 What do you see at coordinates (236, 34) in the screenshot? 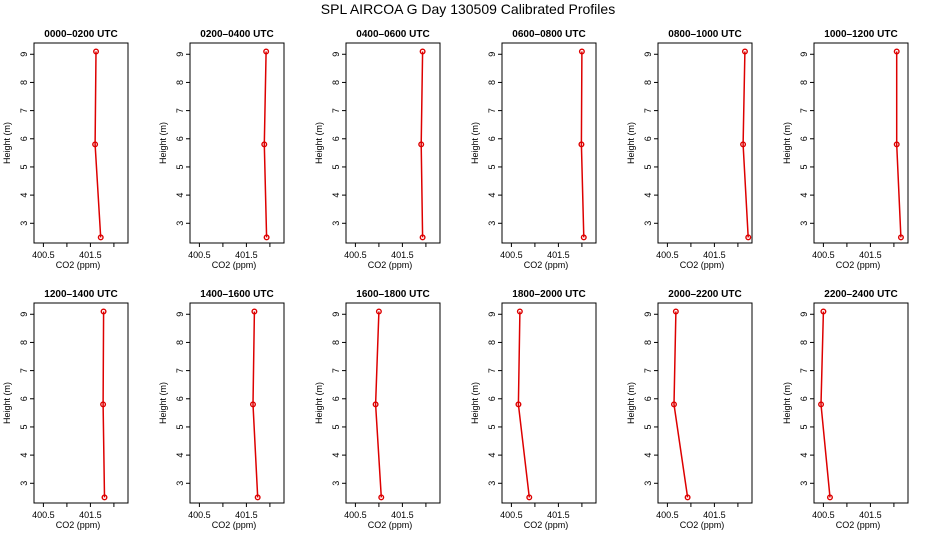
I see `panel-title: 0200–0400 UTC` at bounding box center [236, 34].